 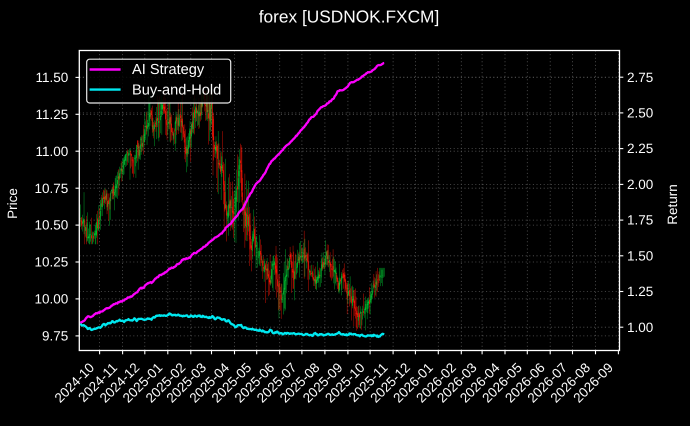 What do you see at coordinates (12, 203) in the screenshot?
I see `svg-text: Price` at bounding box center [12, 203].